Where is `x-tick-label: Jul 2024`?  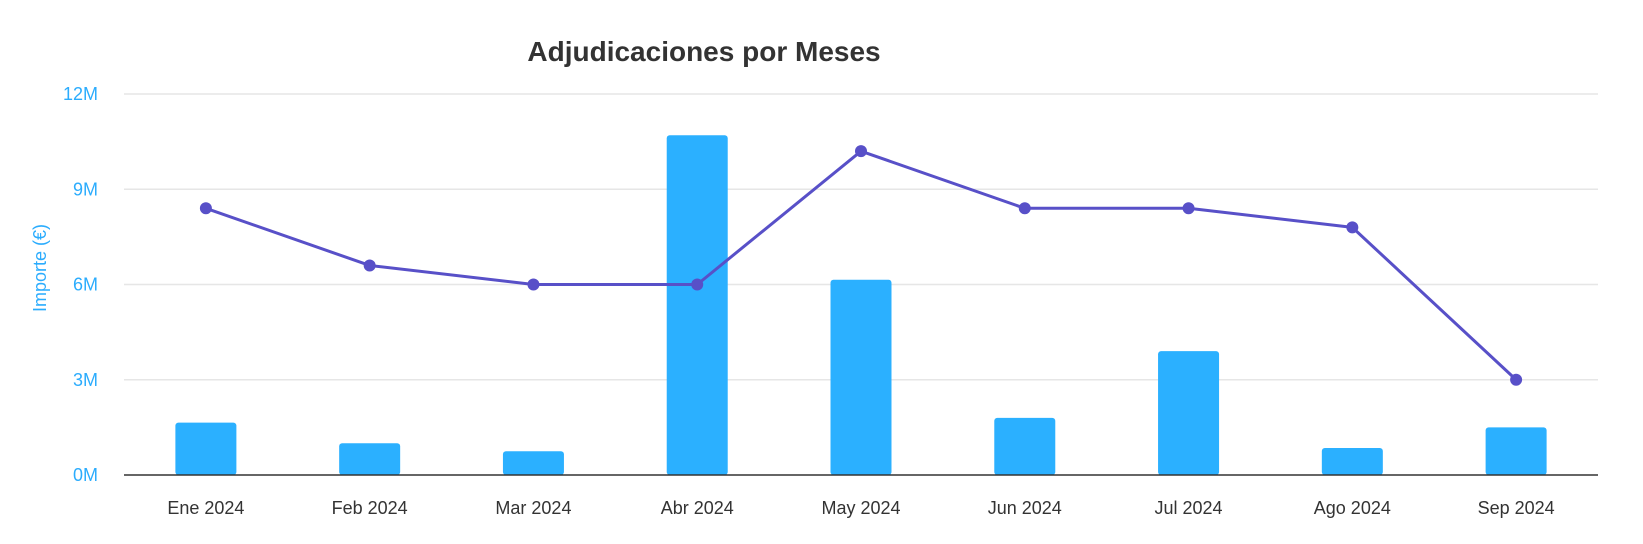
x-tick-label: Jul 2024 is located at coordinates (1189, 508).